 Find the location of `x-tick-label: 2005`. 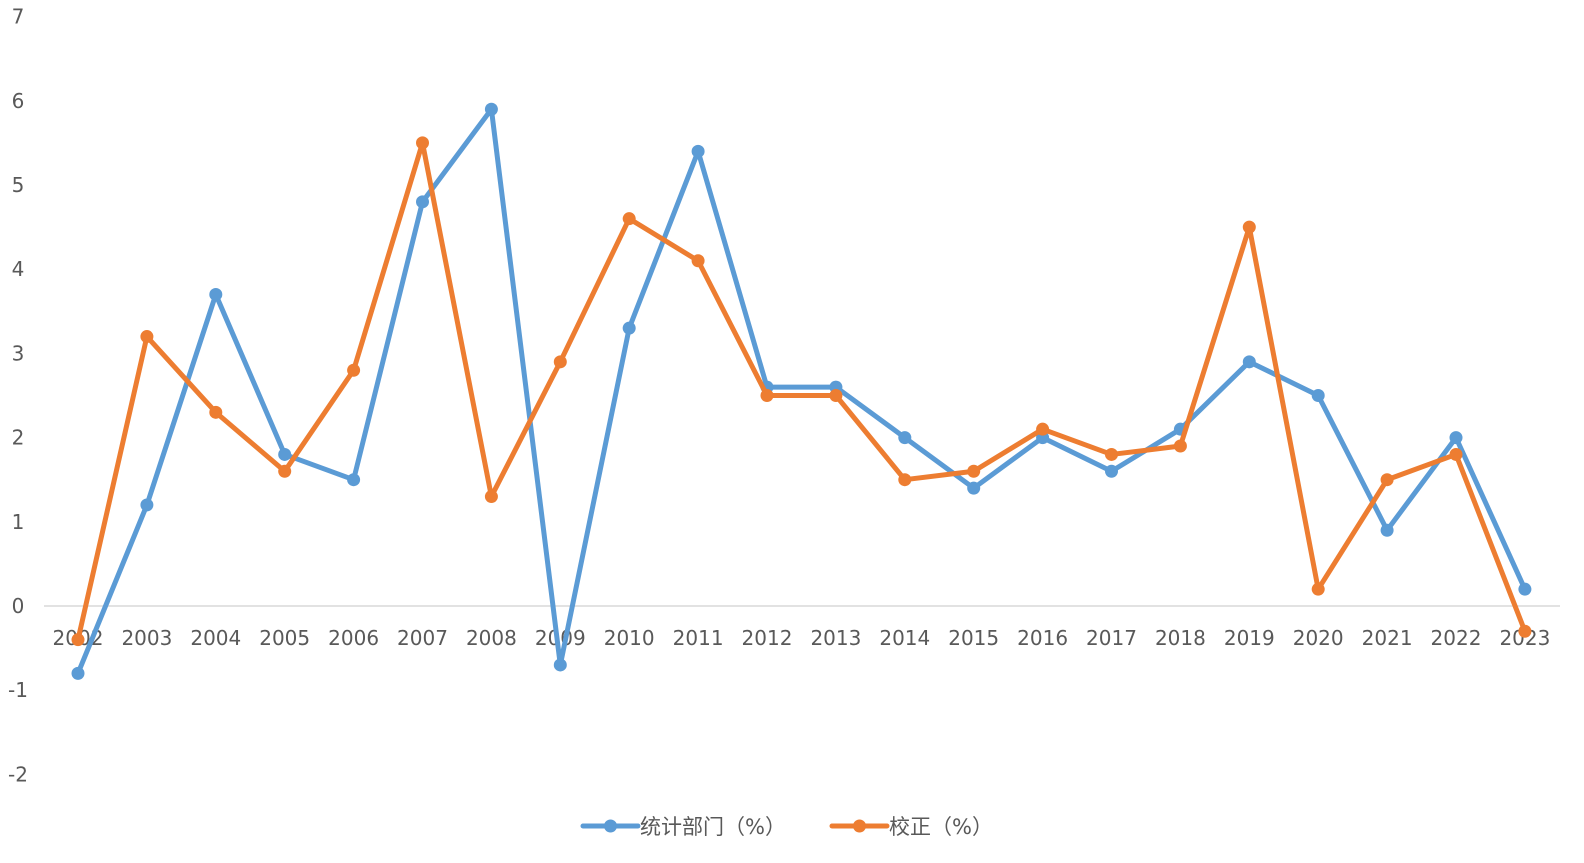

x-tick-label: 2005 is located at coordinates (284, 638).